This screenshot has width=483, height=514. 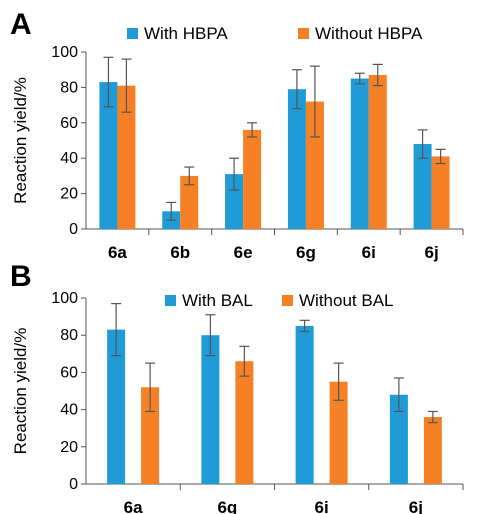 What do you see at coordinates (69, 410) in the screenshot?
I see `panel-b-y-tick-label: 40` at bounding box center [69, 410].